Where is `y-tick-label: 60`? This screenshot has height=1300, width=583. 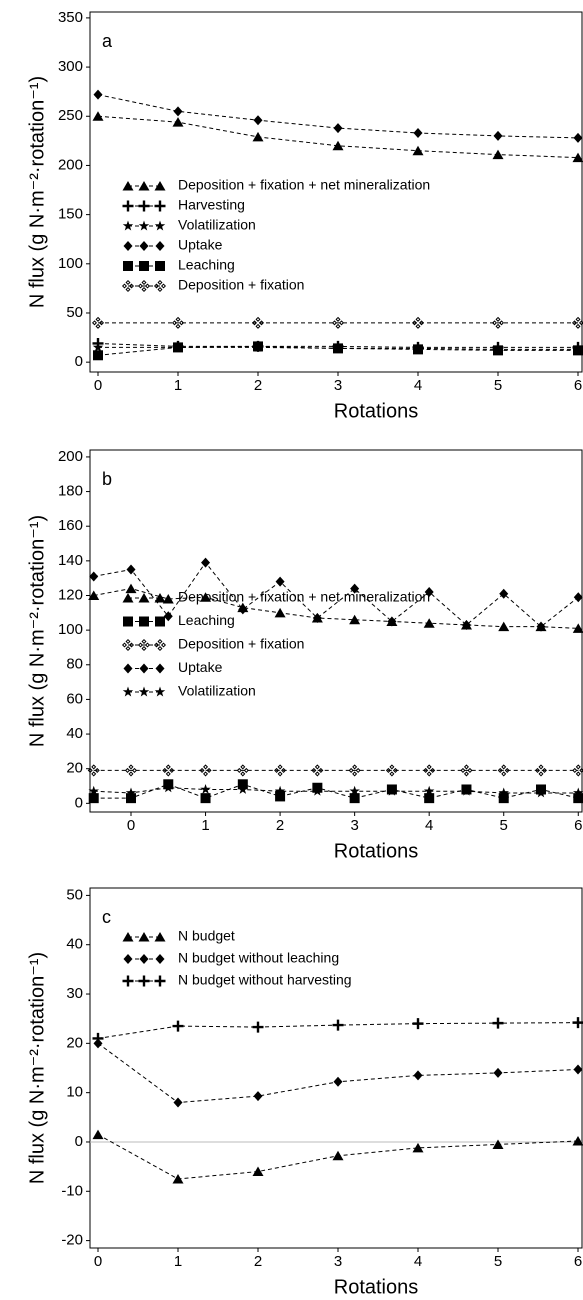
y-tick-label: 60 is located at coordinates (74, 698).